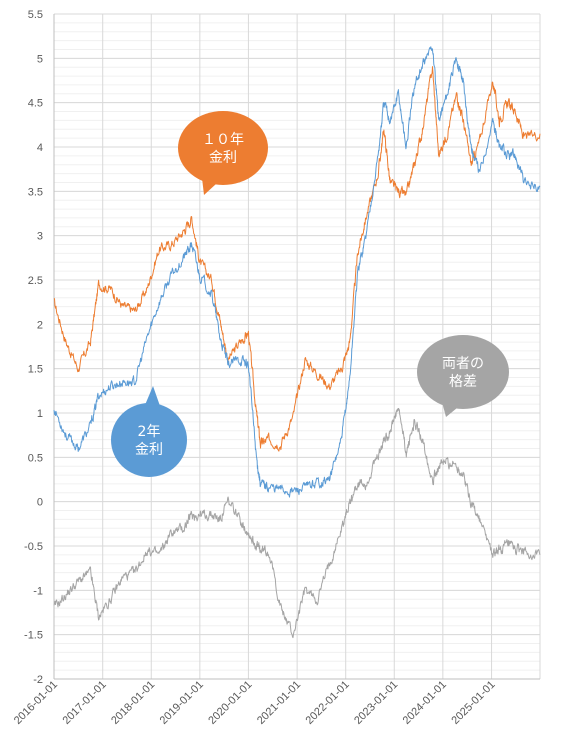  What do you see at coordinates (182, 703) in the screenshot?
I see `x-tick-label: 2019-01-01` at bounding box center [182, 703].